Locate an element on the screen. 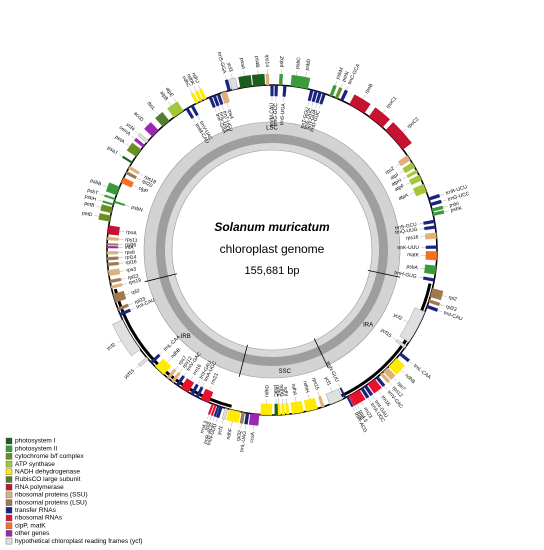 The width and height of the screenshot is (544, 550). gene-label: rrn4.5 is located at coordinates (363, 416).